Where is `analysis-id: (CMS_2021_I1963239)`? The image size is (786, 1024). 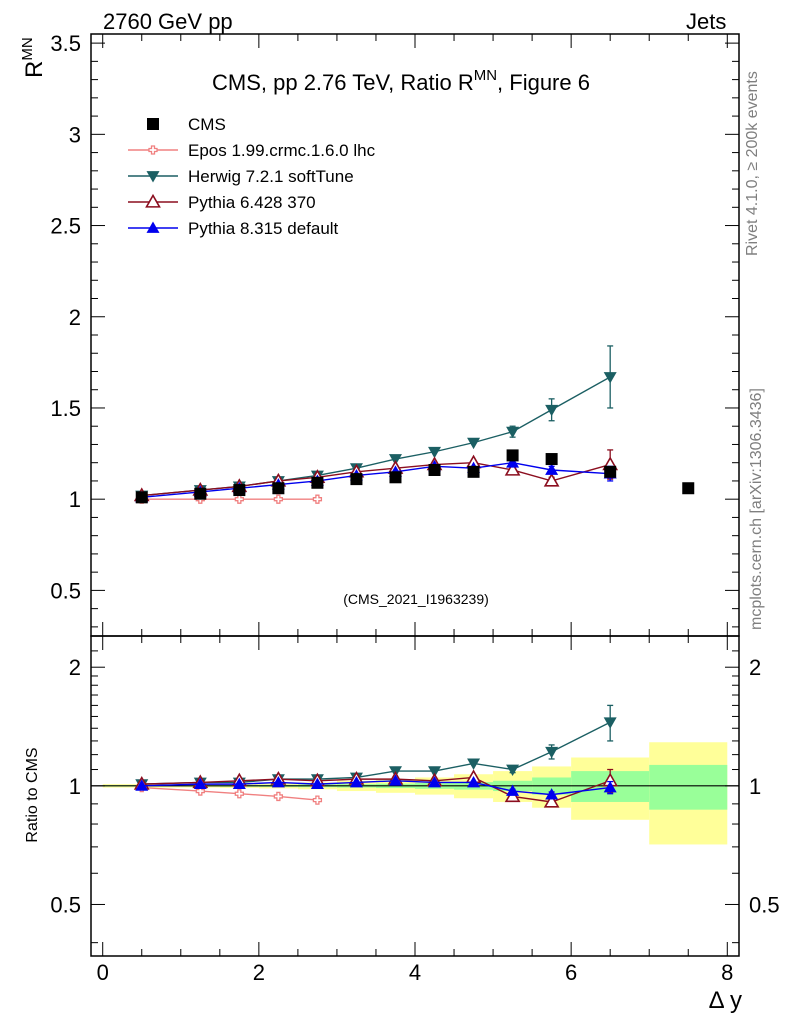 analysis-id: (CMS_2021_I1963239) is located at coordinates (416, 599).